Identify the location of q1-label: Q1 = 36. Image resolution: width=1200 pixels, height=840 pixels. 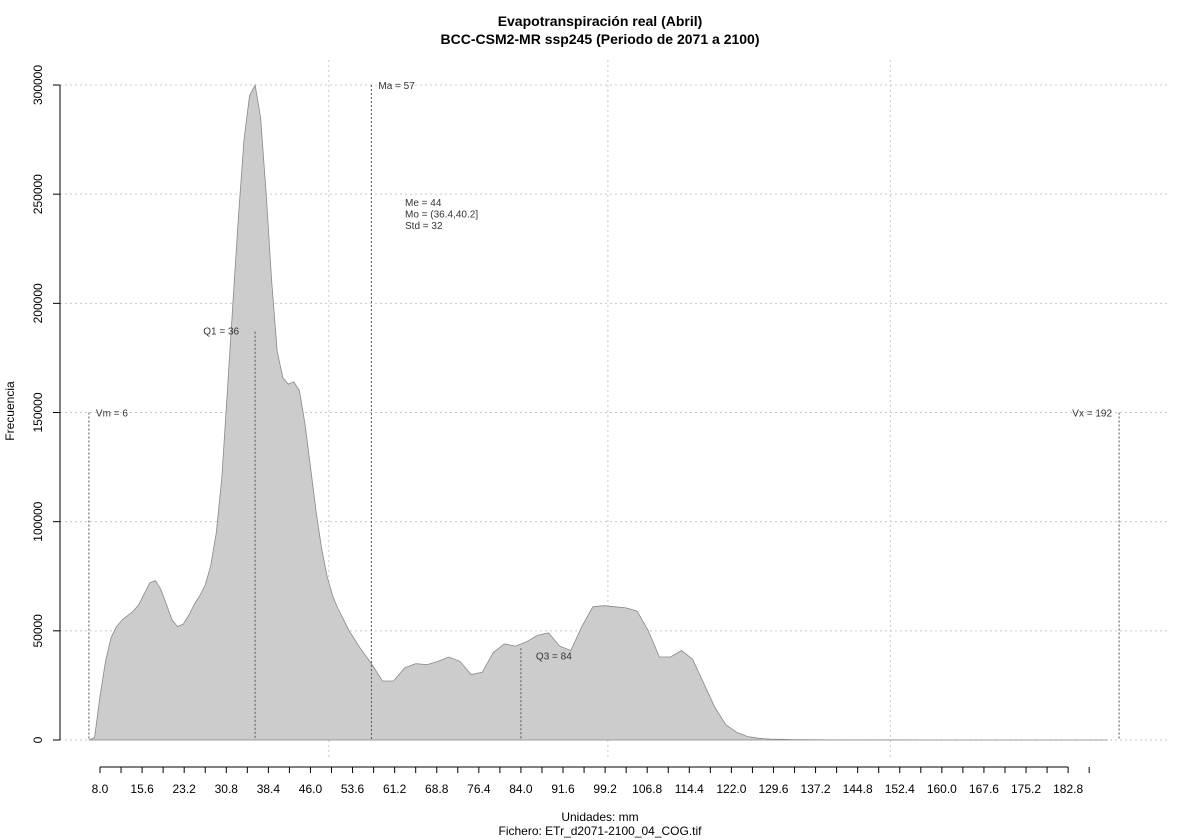
(221, 332).